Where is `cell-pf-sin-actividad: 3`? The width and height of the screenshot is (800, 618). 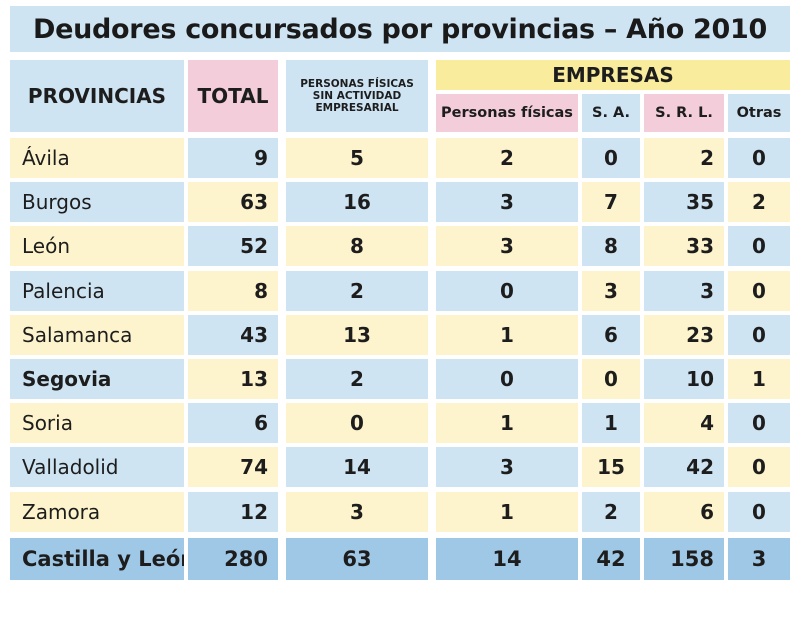 cell-pf-sin-actividad: 3 is located at coordinates (357, 511).